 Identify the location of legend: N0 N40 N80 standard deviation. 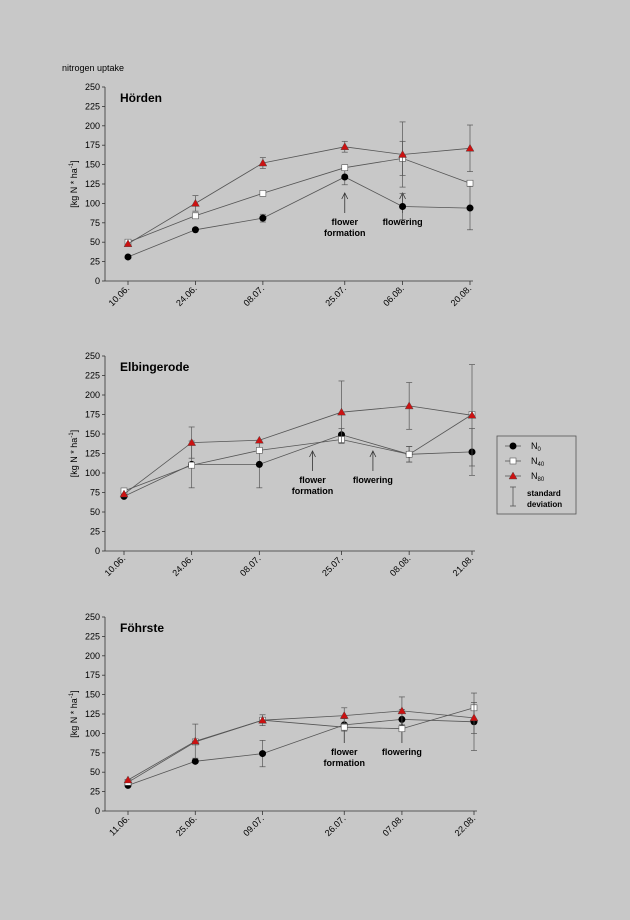
(536, 475).